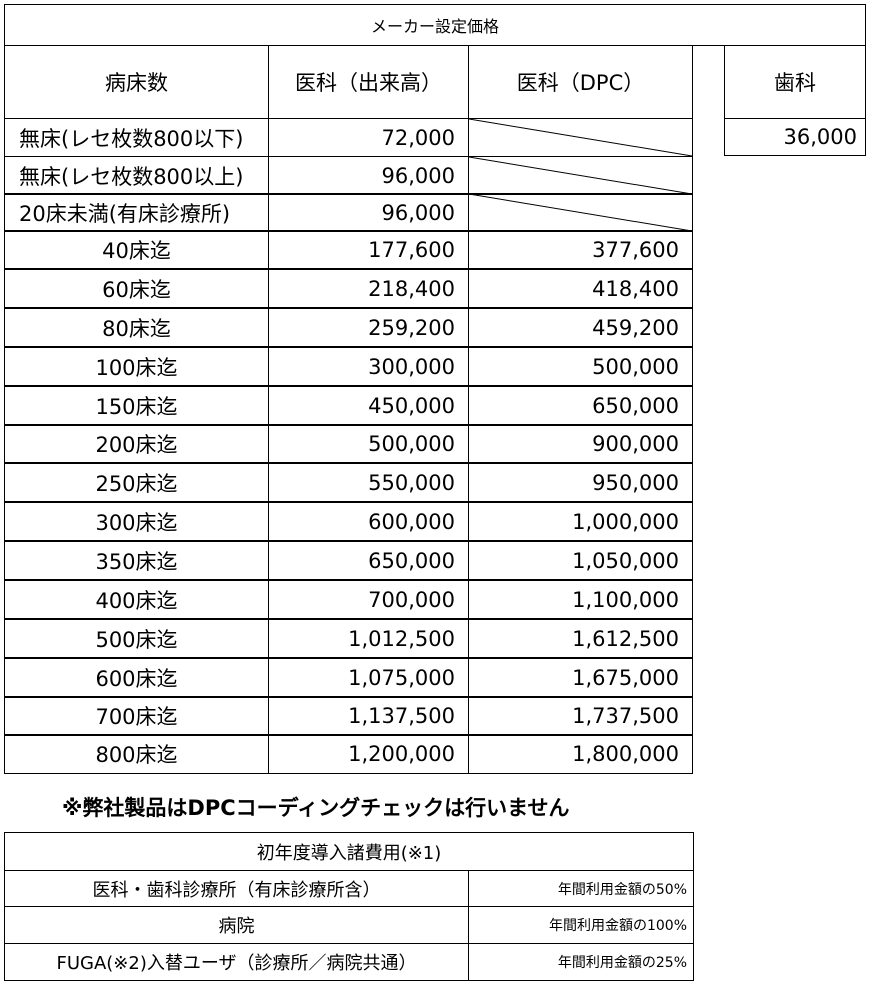 This screenshot has height=986, width=874. What do you see at coordinates (368, 677) in the screenshot?
I see `row-medical-fee: 1,075,000` at bounding box center [368, 677].